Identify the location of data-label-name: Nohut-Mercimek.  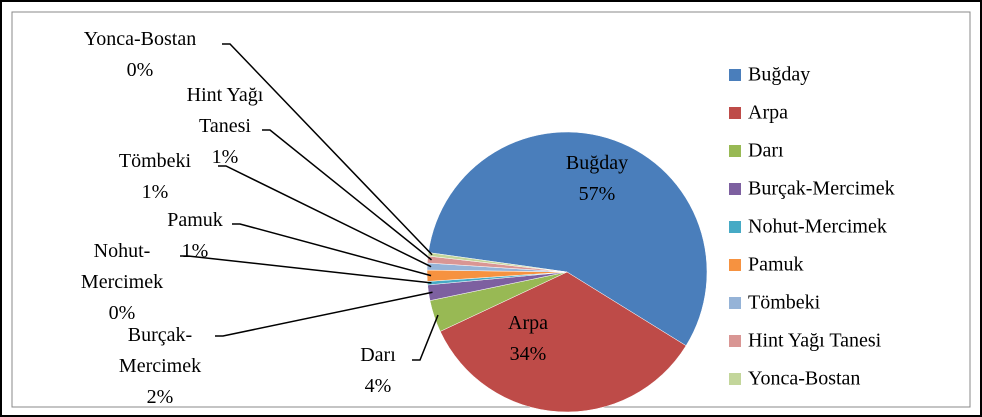
(122, 266).